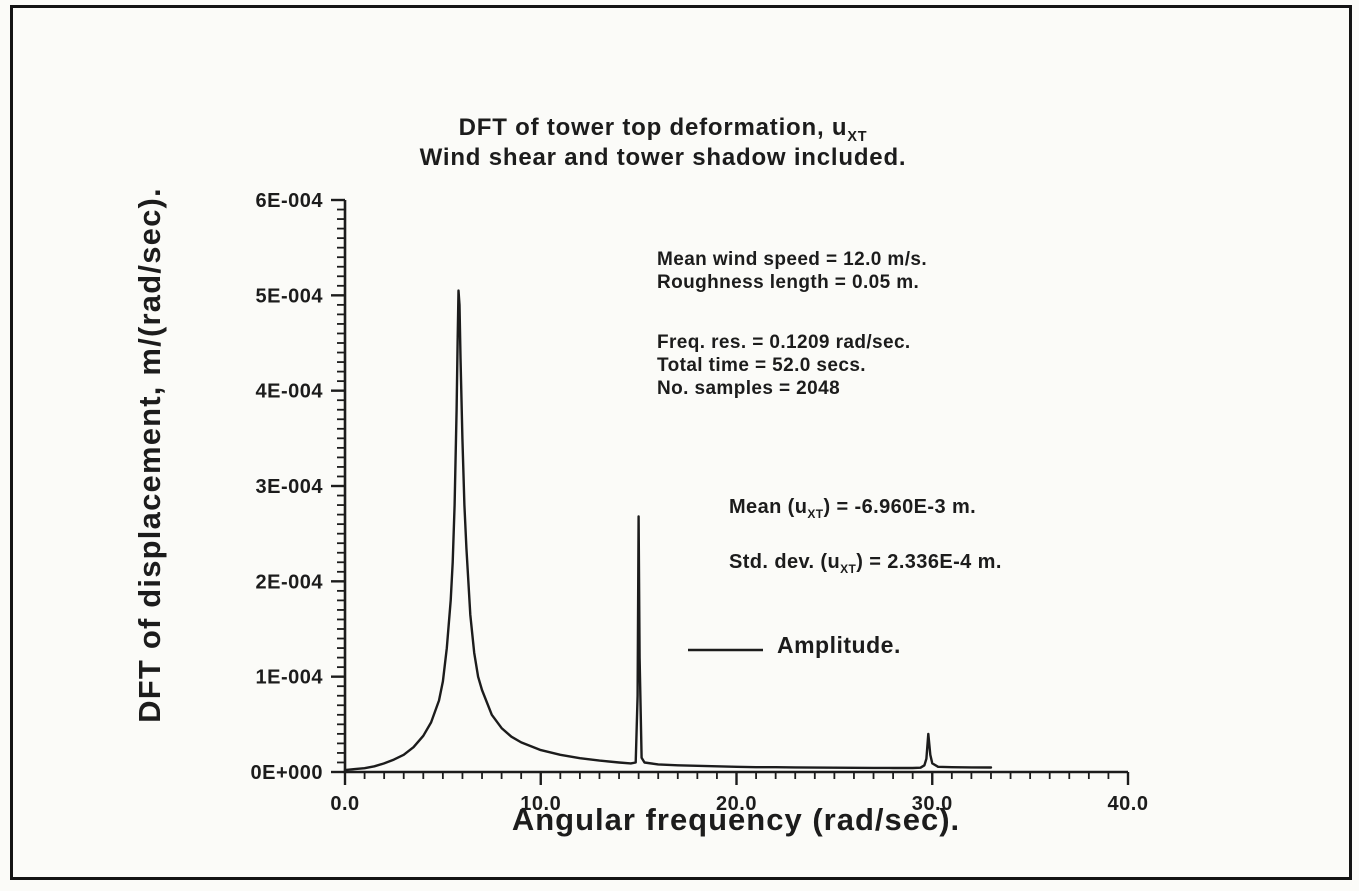 The width and height of the screenshot is (1359, 891). I want to click on annotation-mean-wind-speed: Mean wind speed = 12.0 m/s., so click(792, 259).